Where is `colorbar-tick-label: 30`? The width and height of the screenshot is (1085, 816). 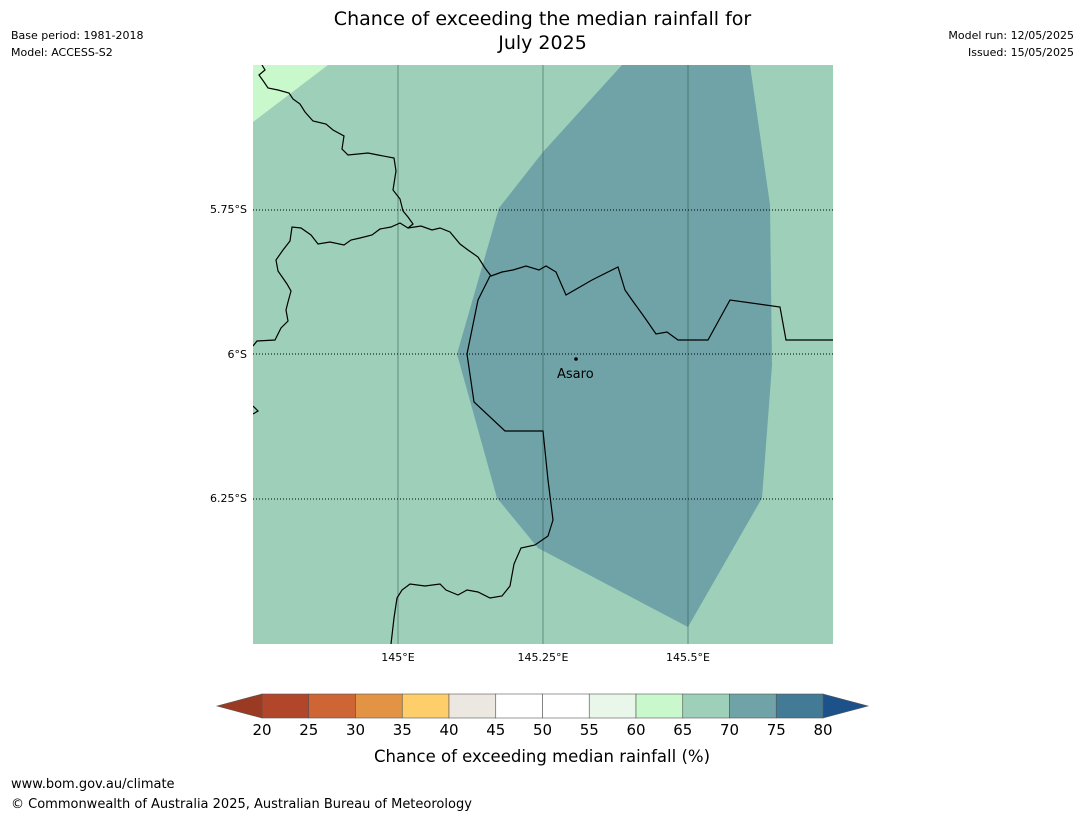 colorbar-tick-label: 30 is located at coordinates (355, 730).